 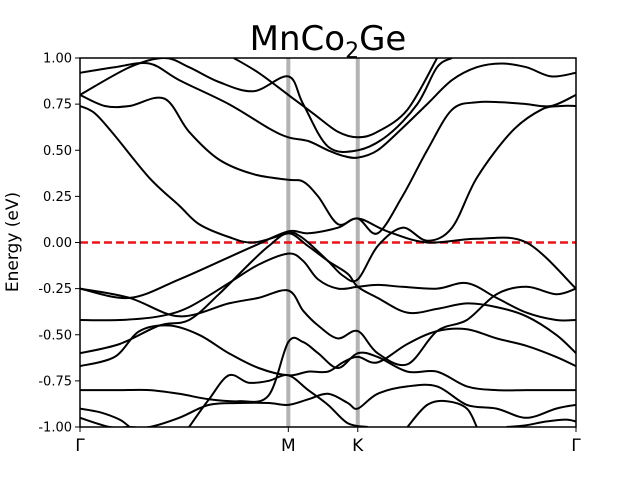 I want to click on y-tick-label: -0.25, so click(x=55, y=289).